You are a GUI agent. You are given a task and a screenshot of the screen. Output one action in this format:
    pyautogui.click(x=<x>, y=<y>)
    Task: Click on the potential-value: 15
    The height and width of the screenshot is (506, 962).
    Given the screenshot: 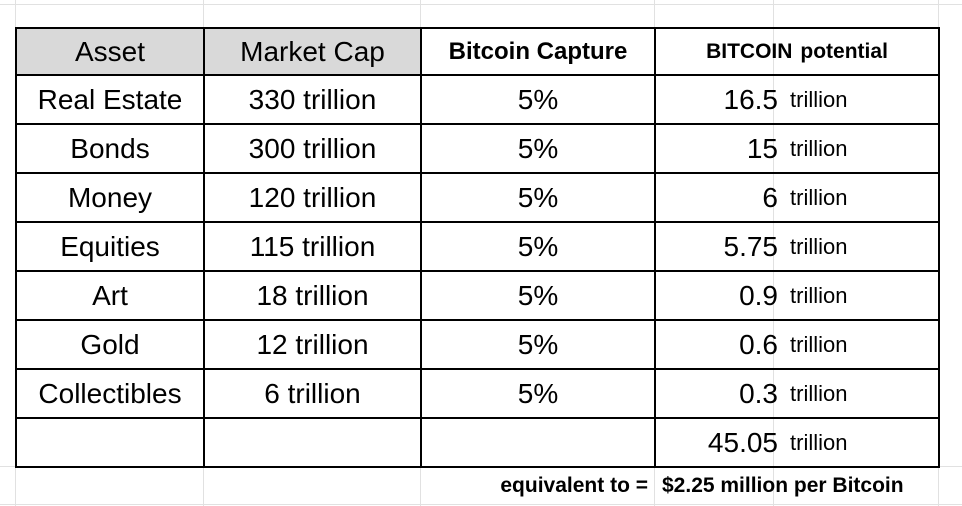 What is the action you would take?
    pyautogui.click(x=762, y=148)
    